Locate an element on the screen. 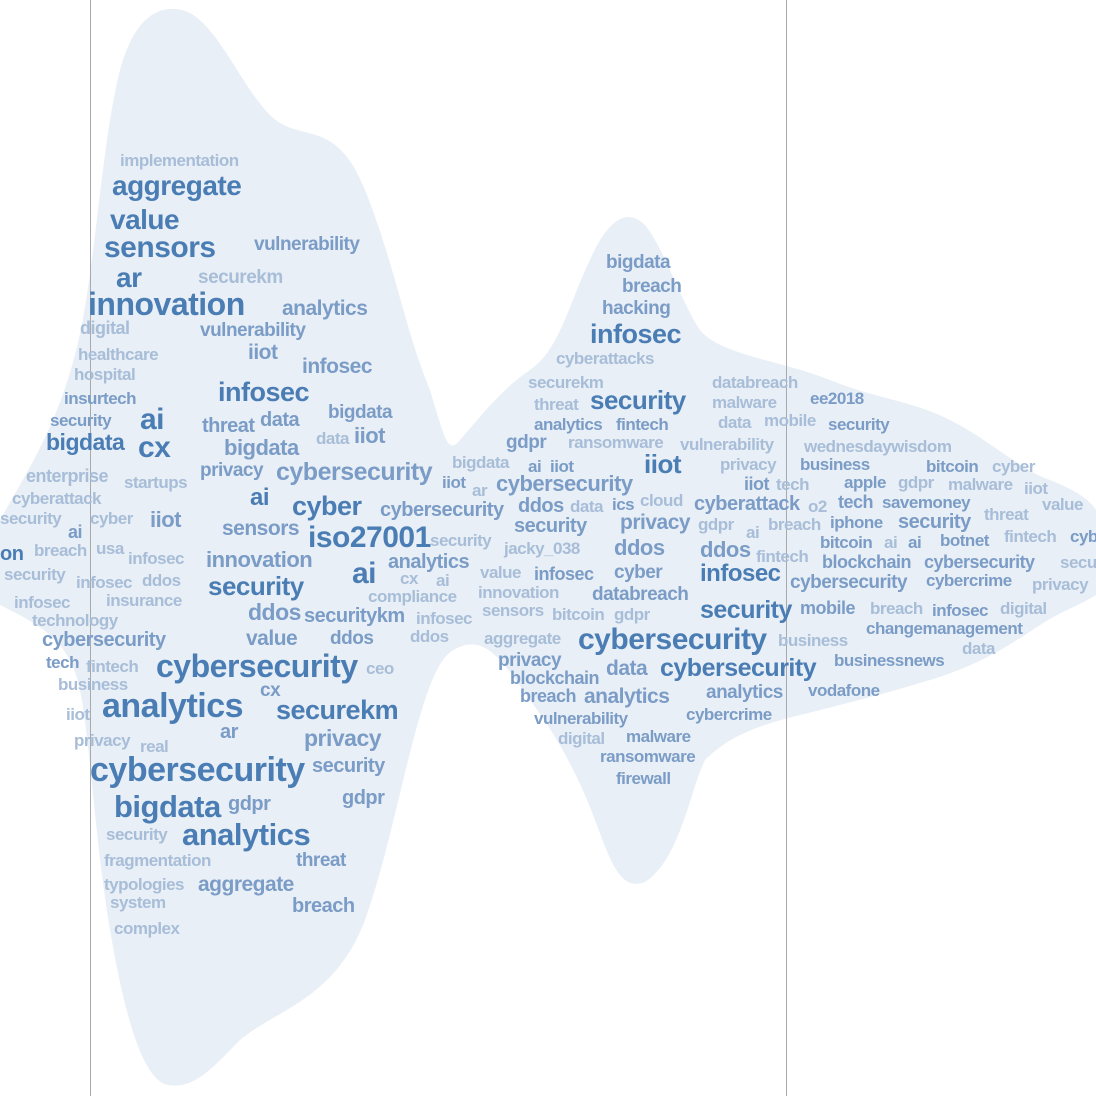 The image size is (1096, 1096). cloud-word: tech is located at coordinates (62, 662).